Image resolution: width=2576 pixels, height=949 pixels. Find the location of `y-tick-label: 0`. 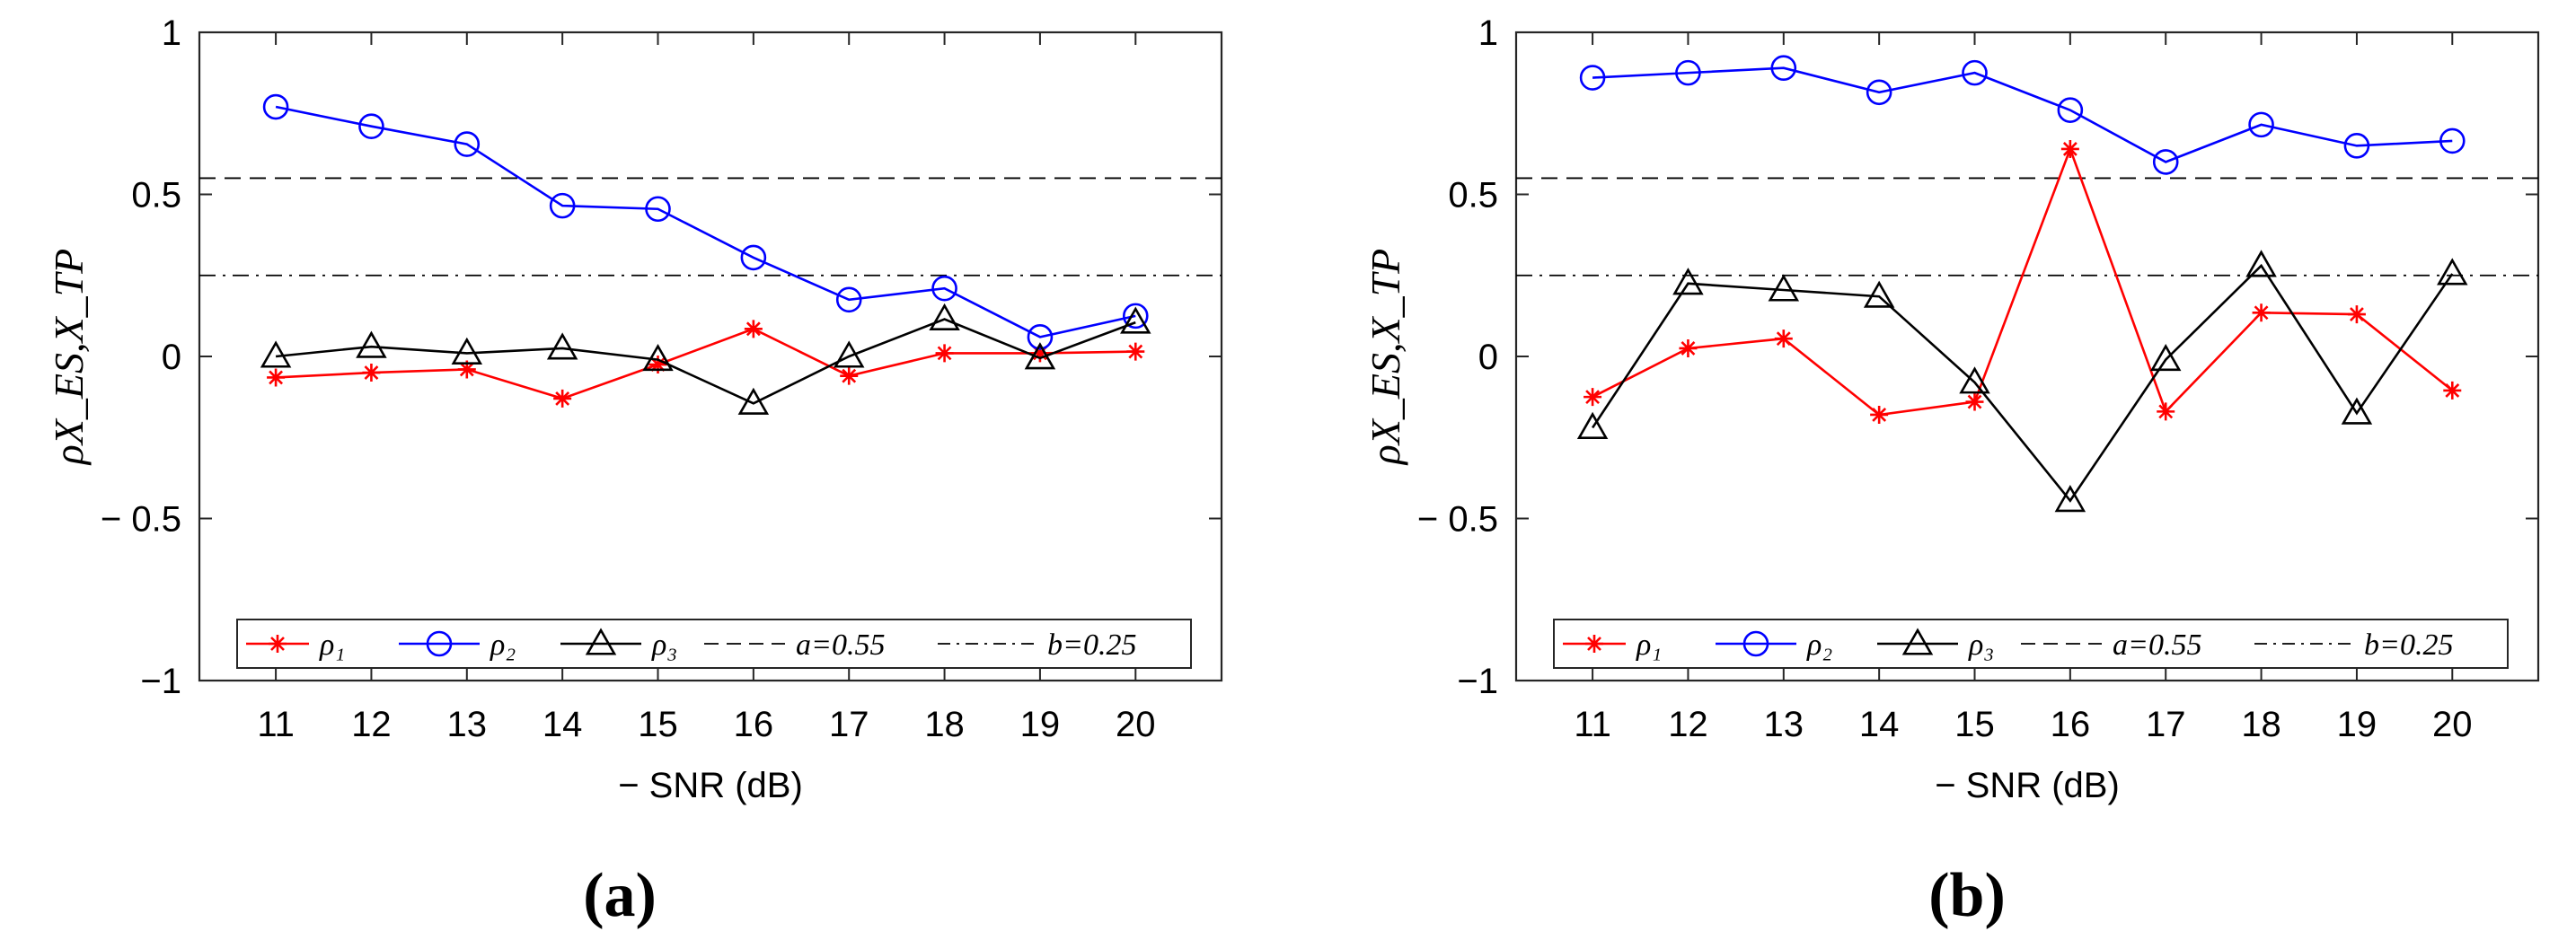

y-tick-label: 0 is located at coordinates (171, 357).